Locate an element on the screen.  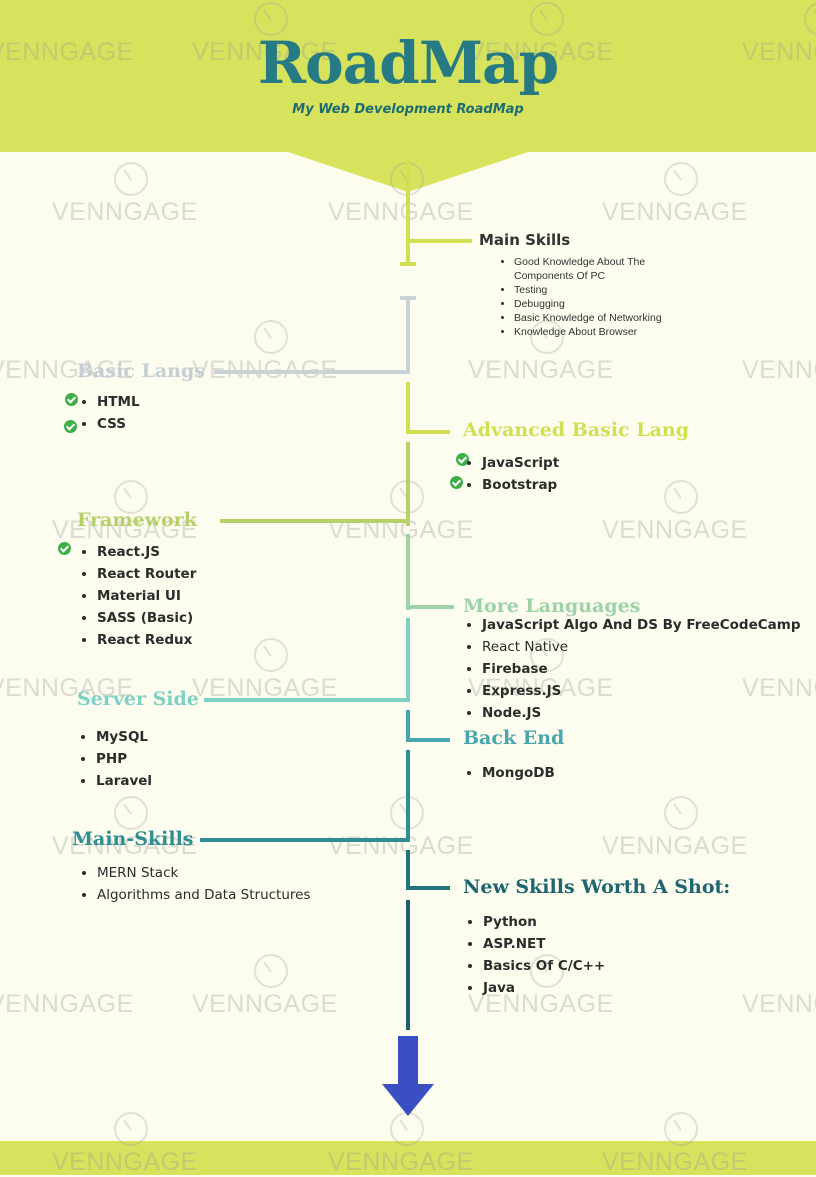
list-item: Laravel is located at coordinates (124, 781).